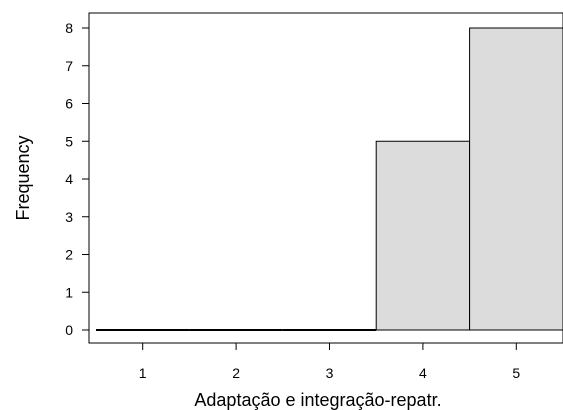 This screenshot has height=410, width=563. Describe the element at coordinates (330, 373) in the screenshot. I see `x-tick-label: 3` at that location.